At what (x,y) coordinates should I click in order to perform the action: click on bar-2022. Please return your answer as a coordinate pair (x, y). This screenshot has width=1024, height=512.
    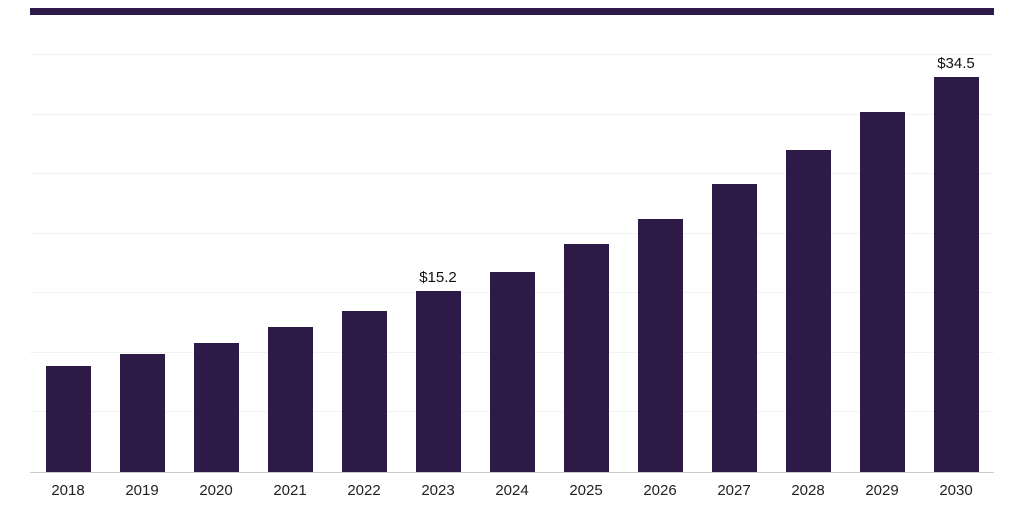
    Looking at the image, I should click on (364, 391).